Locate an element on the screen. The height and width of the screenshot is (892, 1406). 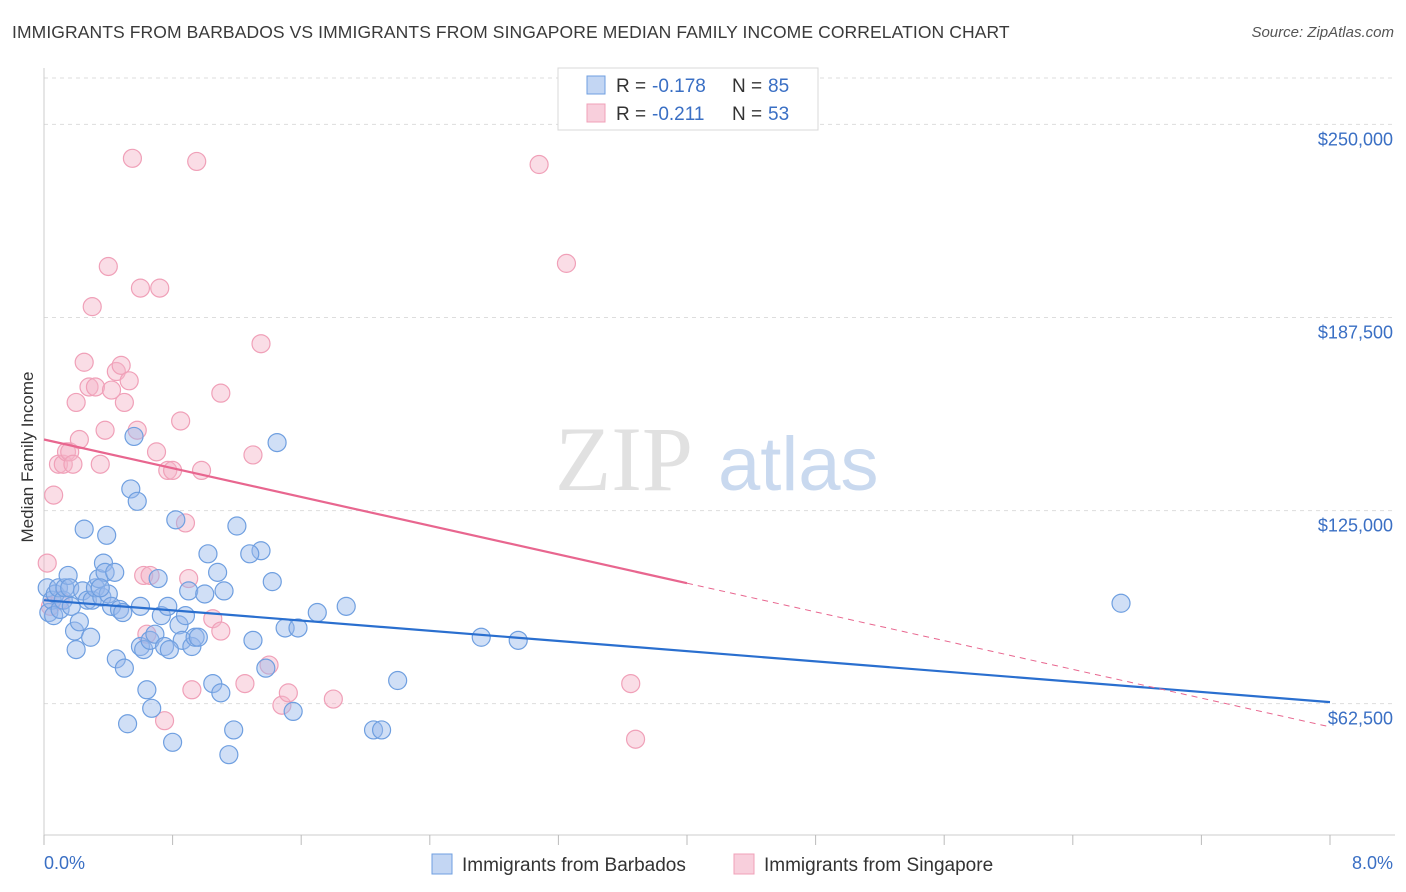
y-tick-labels: $62,500 $125,000 $187,500 $250,000 is located at coordinates (1355, 428).